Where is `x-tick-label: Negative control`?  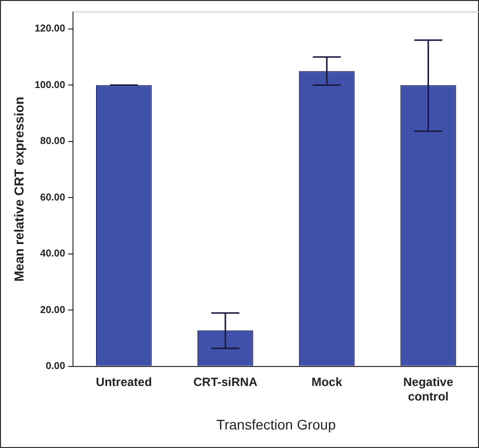 x-tick-label: Negative control is located at coordinates (428, 389).